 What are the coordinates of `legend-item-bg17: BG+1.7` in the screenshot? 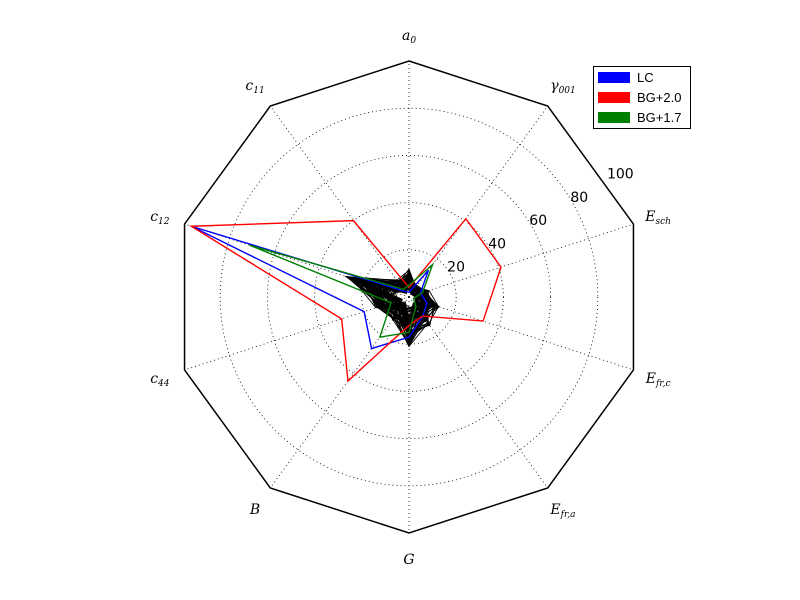 It's located at (639, 117).